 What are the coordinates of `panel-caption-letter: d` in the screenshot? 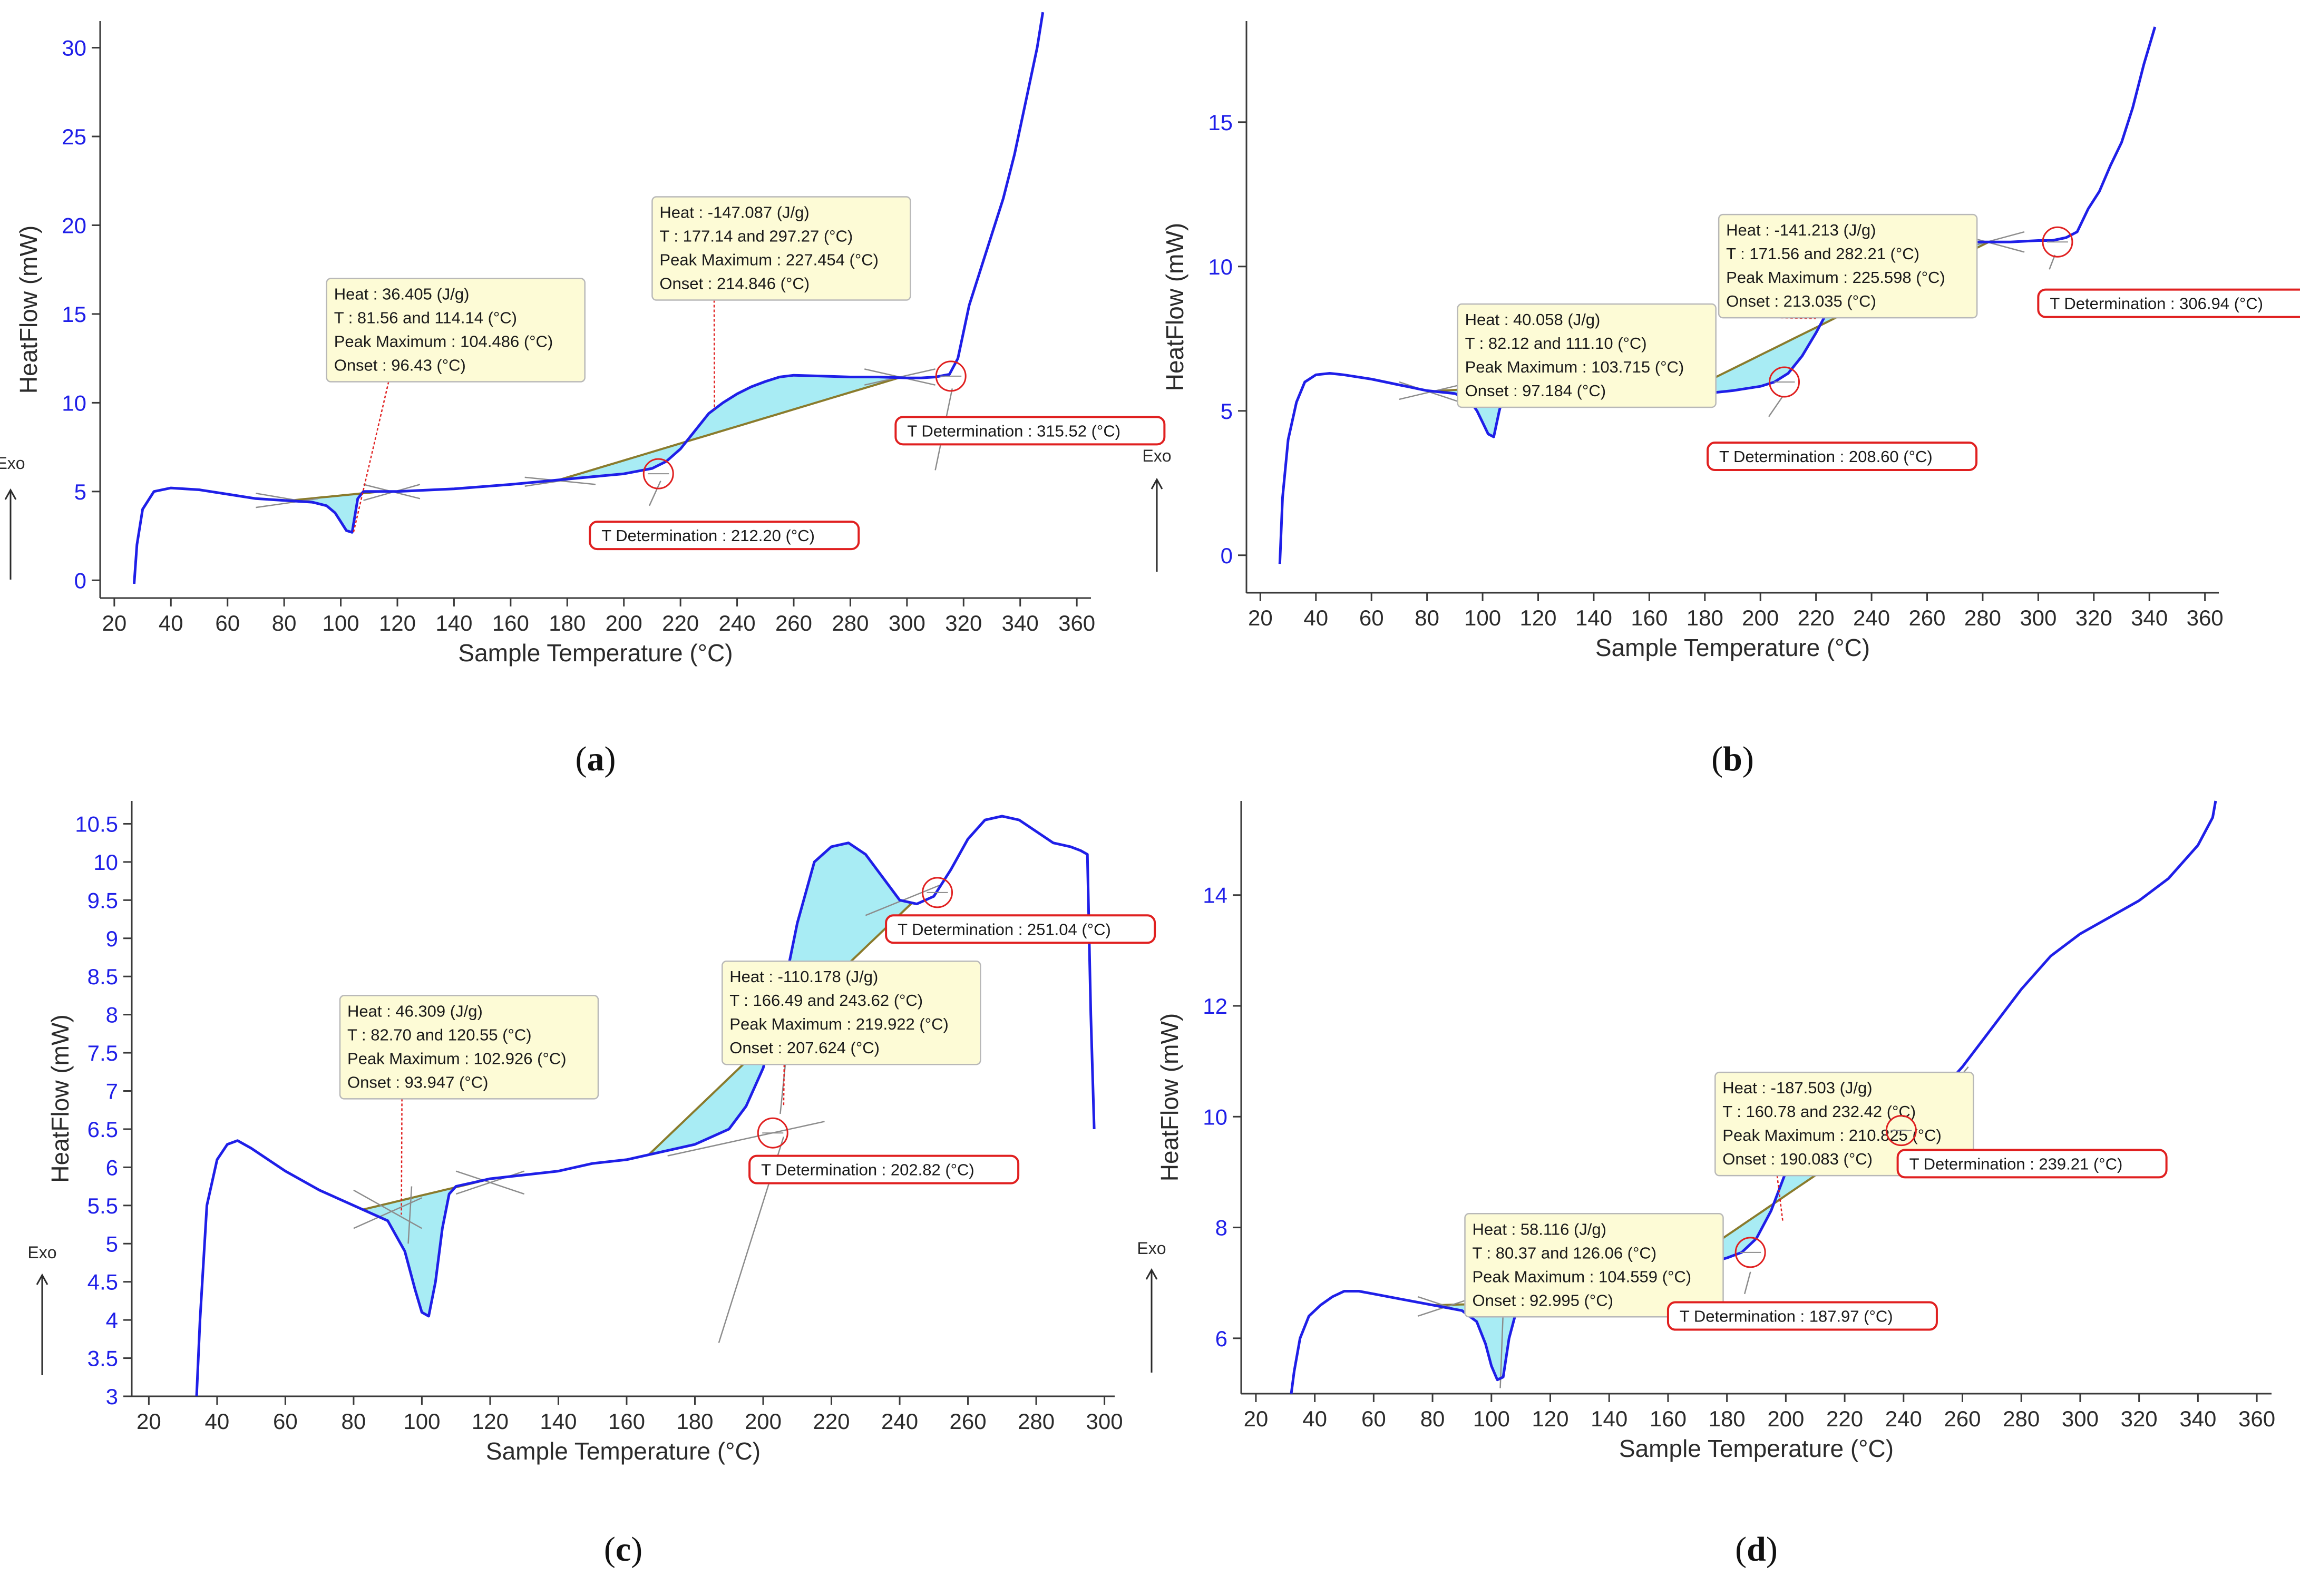 It's located at (1756, 1549).